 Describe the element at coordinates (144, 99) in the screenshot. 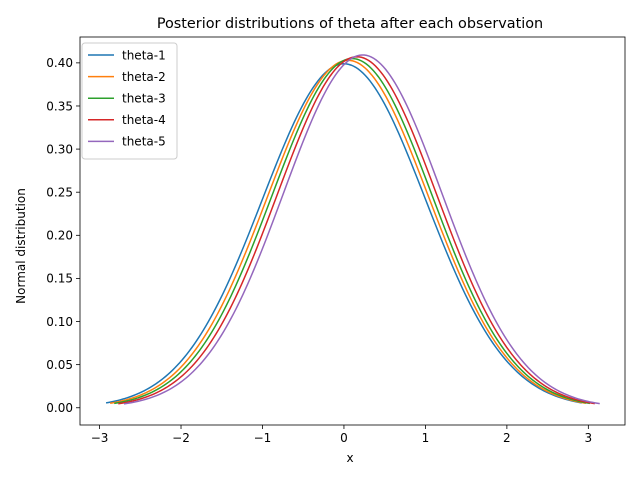

I see `legend-label-theta-3: theta-3` at that location.